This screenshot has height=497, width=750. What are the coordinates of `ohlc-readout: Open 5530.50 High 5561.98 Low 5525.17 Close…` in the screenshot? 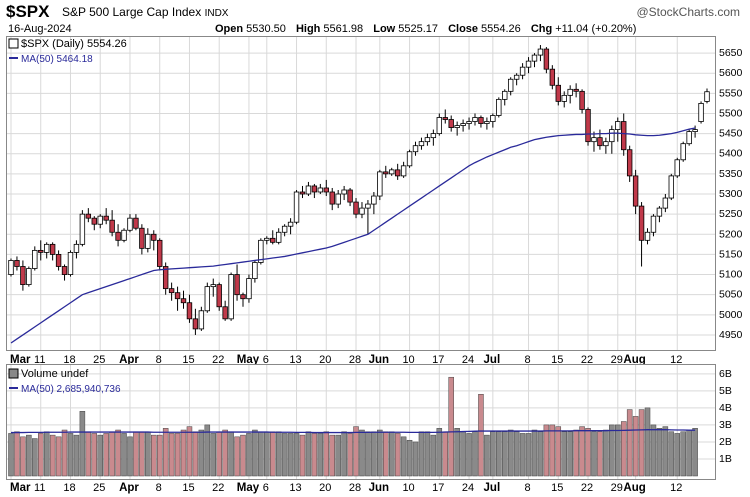 It's located at (425, 29).